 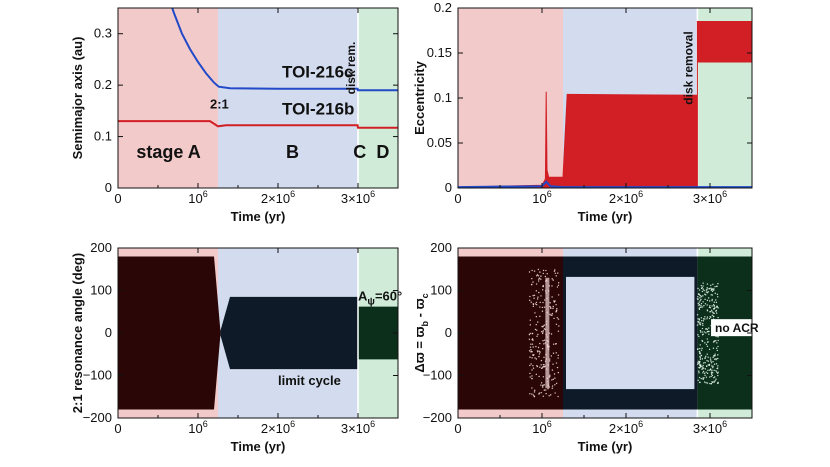 What do you see at coordinates (439, 142) in the screenshot?
I see `y-tick-label: 0.05` at bounding box center [439, 142].